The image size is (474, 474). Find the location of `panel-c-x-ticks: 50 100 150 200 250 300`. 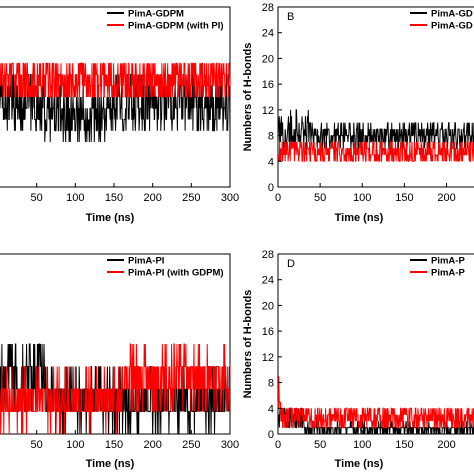

panel-c-x-ticks: 50 100 150 200 250 300 is located at coordinates (135, 440).